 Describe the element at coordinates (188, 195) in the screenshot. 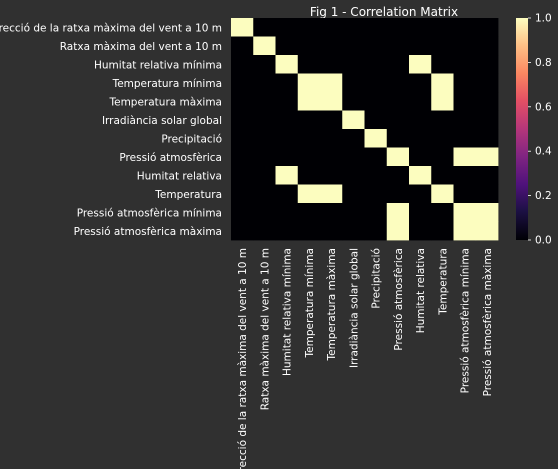

I see `y-tick-label: Temperatura` at that location.